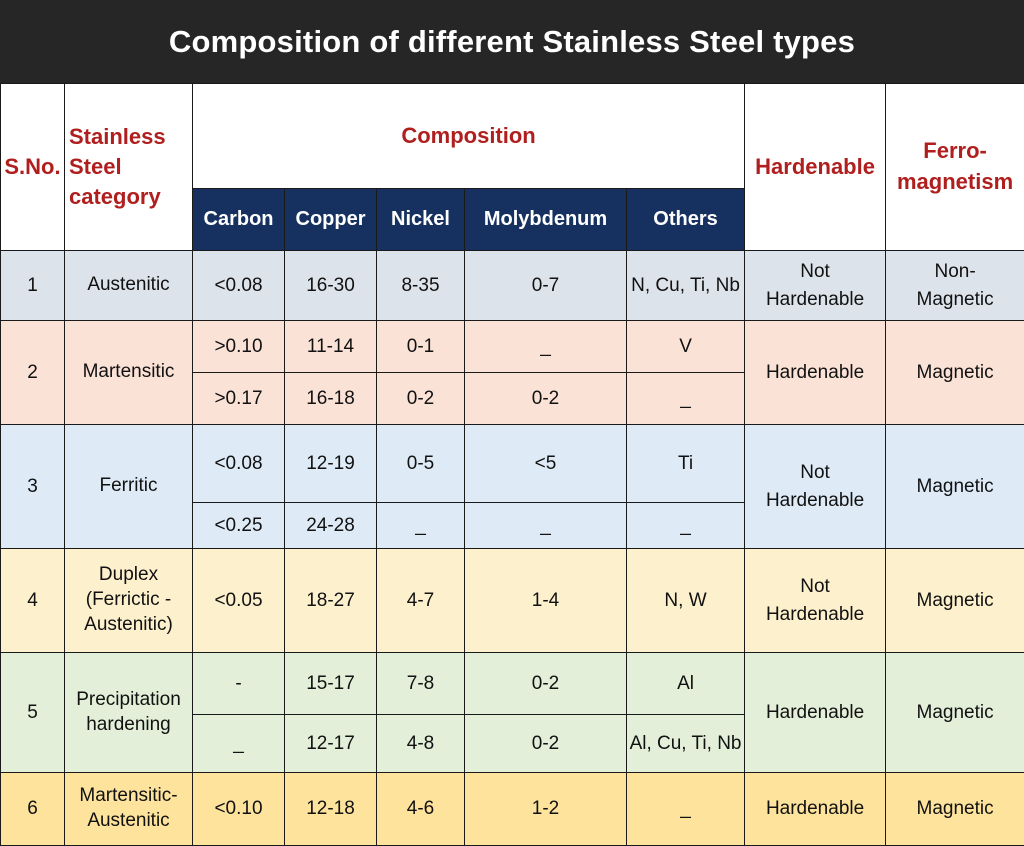 This screenshot has width=1024, height=846. I want to click on cell-category: Ferritic, so click(129, 487).